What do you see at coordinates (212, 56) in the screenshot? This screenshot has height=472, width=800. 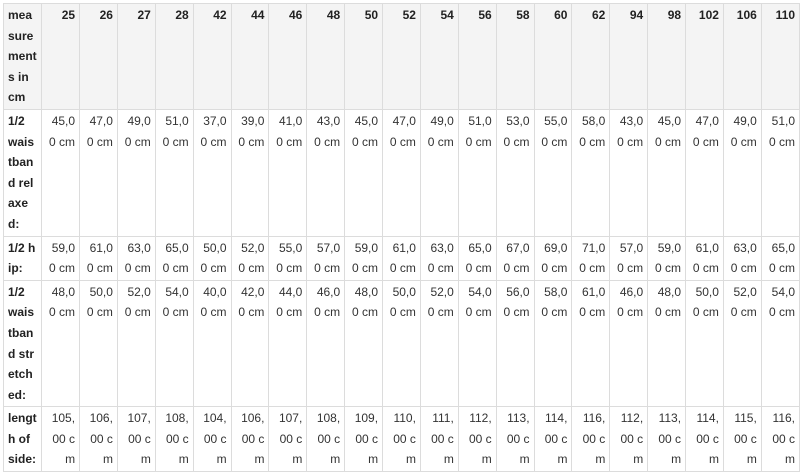 I see `size-header: 42` at bounding box center [212, 56].